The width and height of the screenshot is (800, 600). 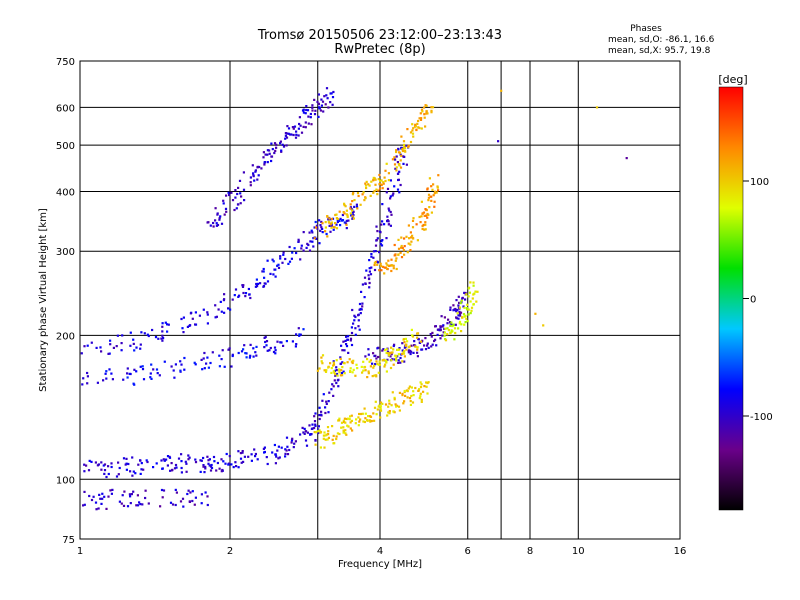 I want to click on y-tick-label: 100, so click(x=65, y=480).